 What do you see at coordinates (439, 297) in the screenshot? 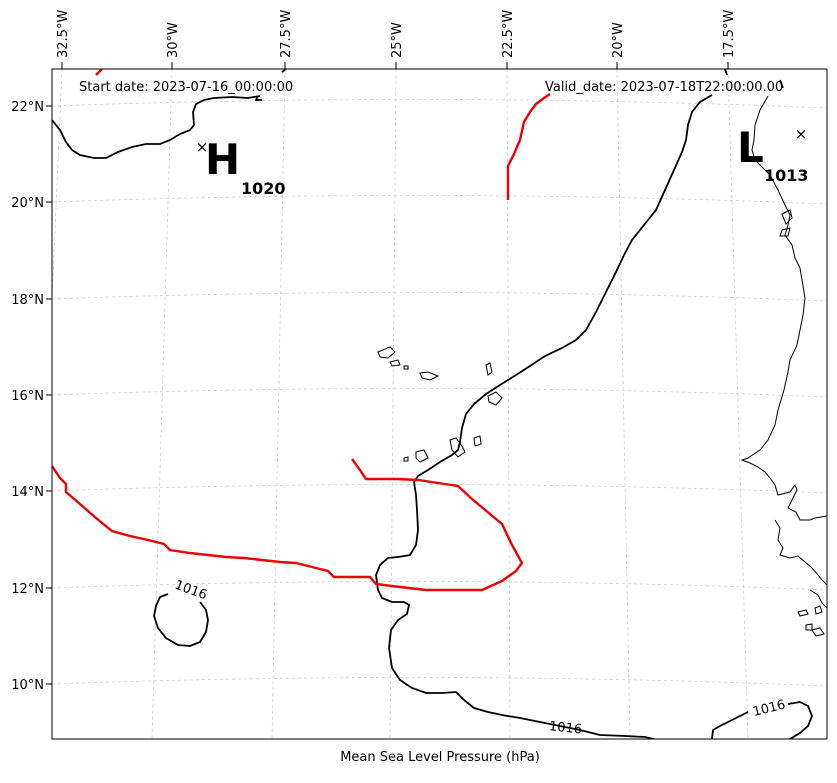
I see `parallel-18n` at bounding box center [439, 297].